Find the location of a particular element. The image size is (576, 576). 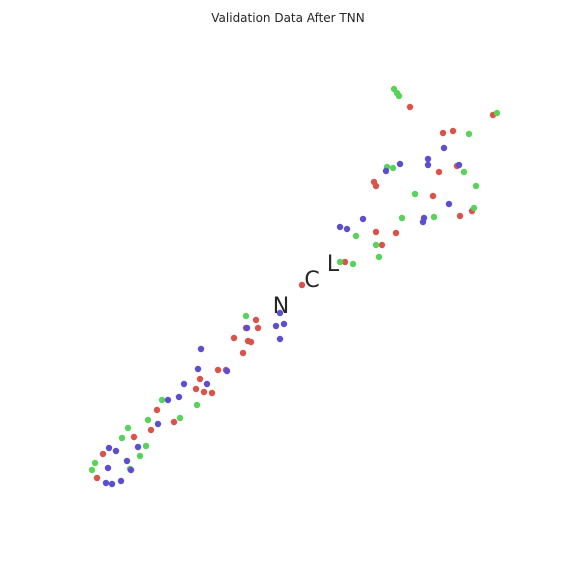

annotation-n: N is located at coordinates (281, 306).